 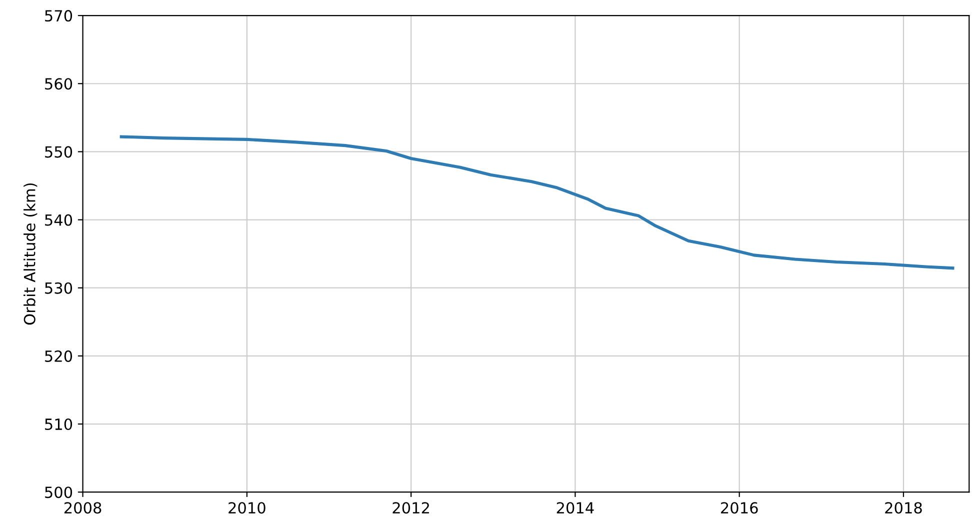 What do you see at coordinates (83, 508) in the screenshot?
I see `x-tick-label: 2008` at bounding box center [83, 508].